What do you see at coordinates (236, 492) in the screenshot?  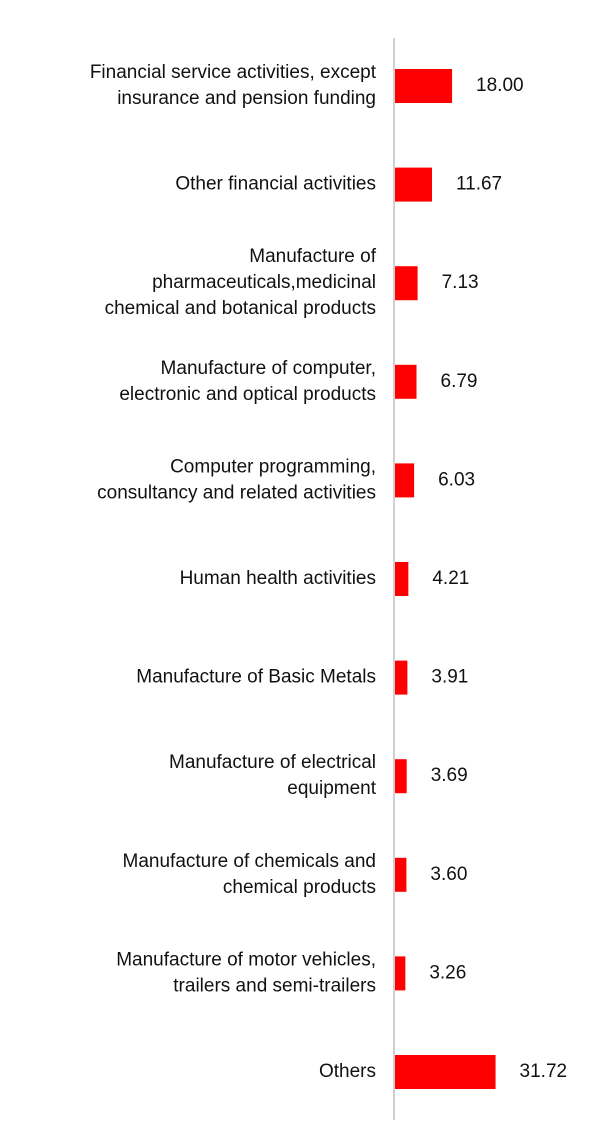 I see `category-tick-label-line: consultancy and related activities` at bounding box center [236, 492].